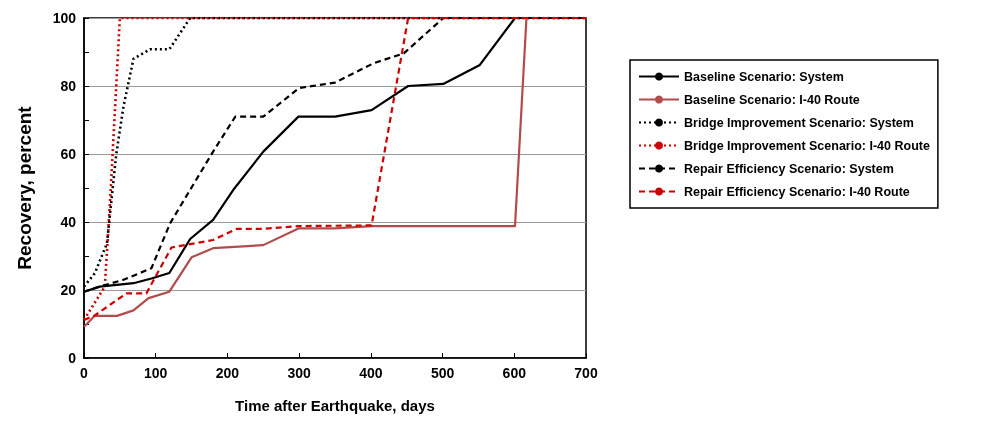 This screenshot has height=429, width=1006. Describe the element at coordinates (72, 358) in the screenshot. I see `y-tick-label: 0` at that location.